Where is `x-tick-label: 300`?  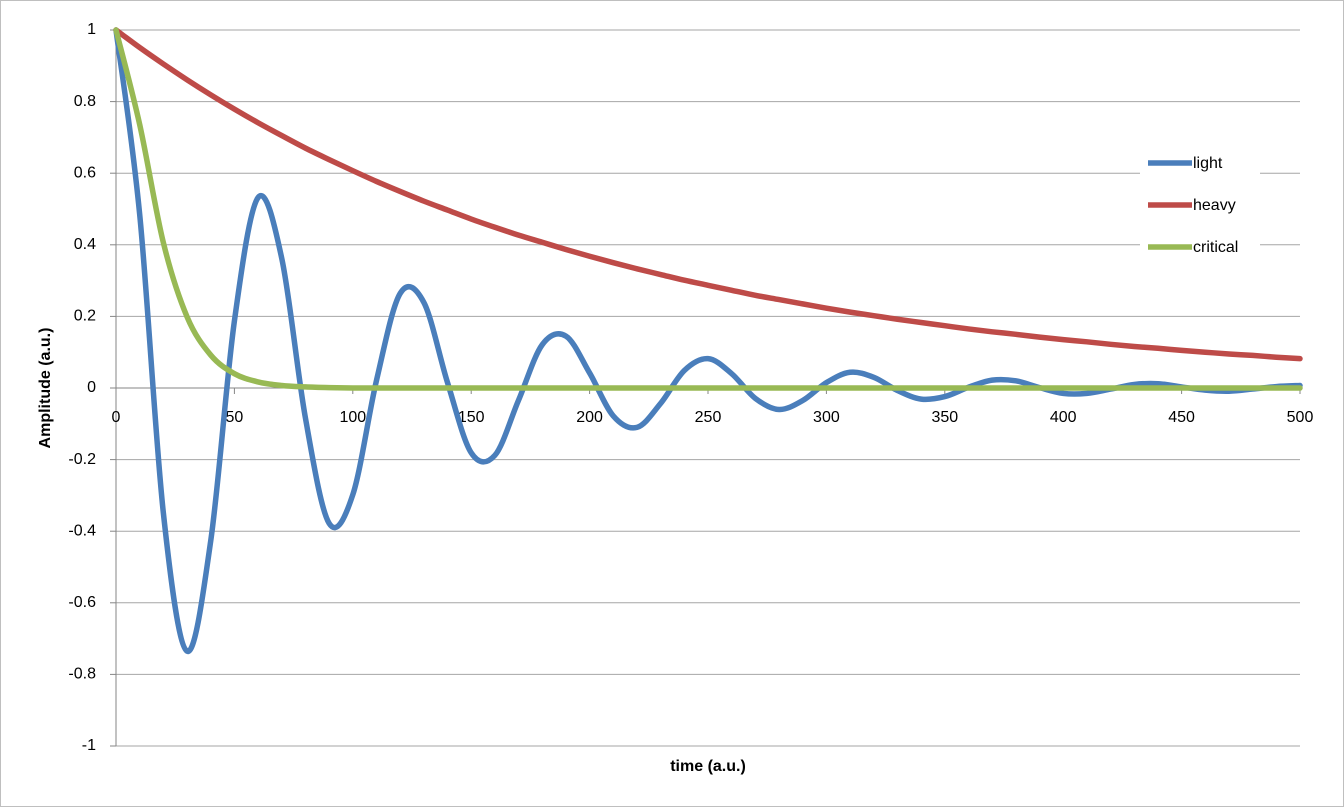 x-tick-label: 300 is located at coordinates (826, 417).